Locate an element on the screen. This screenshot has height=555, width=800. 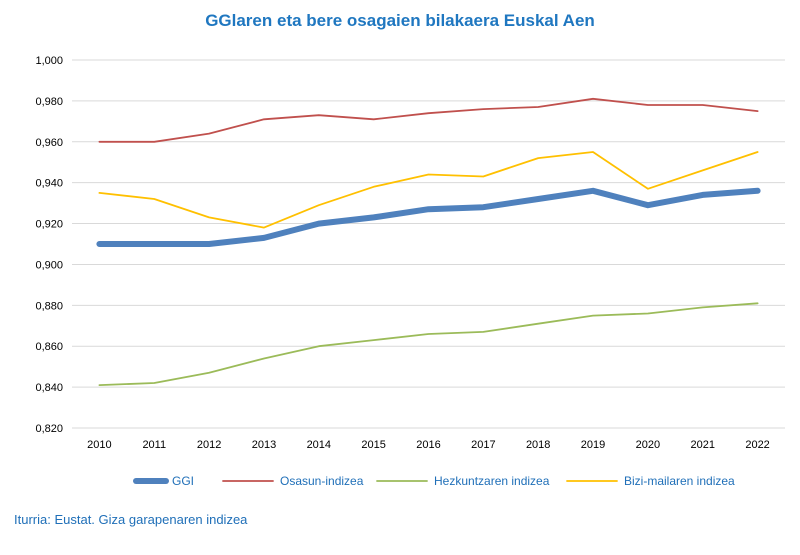
y-tick-label: 0,840 is located at coordinates (49, 388).